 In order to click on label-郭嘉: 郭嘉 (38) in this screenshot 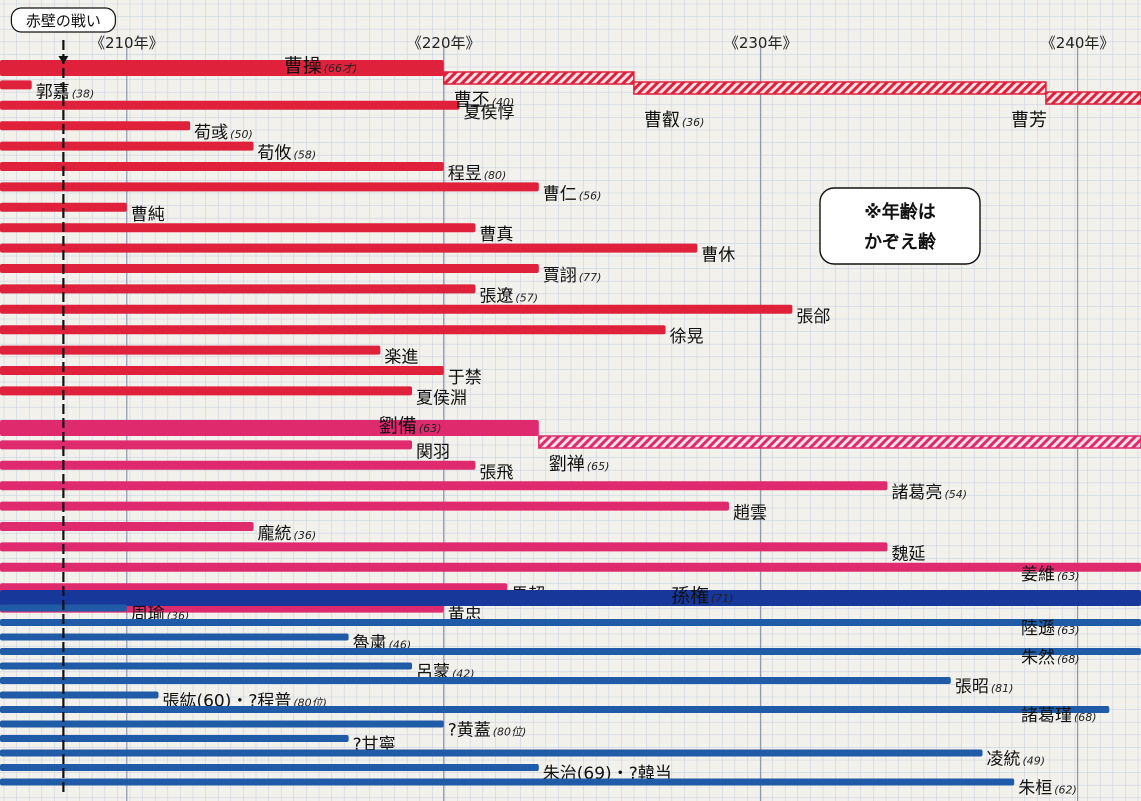, I will do `click(65, 92)`.